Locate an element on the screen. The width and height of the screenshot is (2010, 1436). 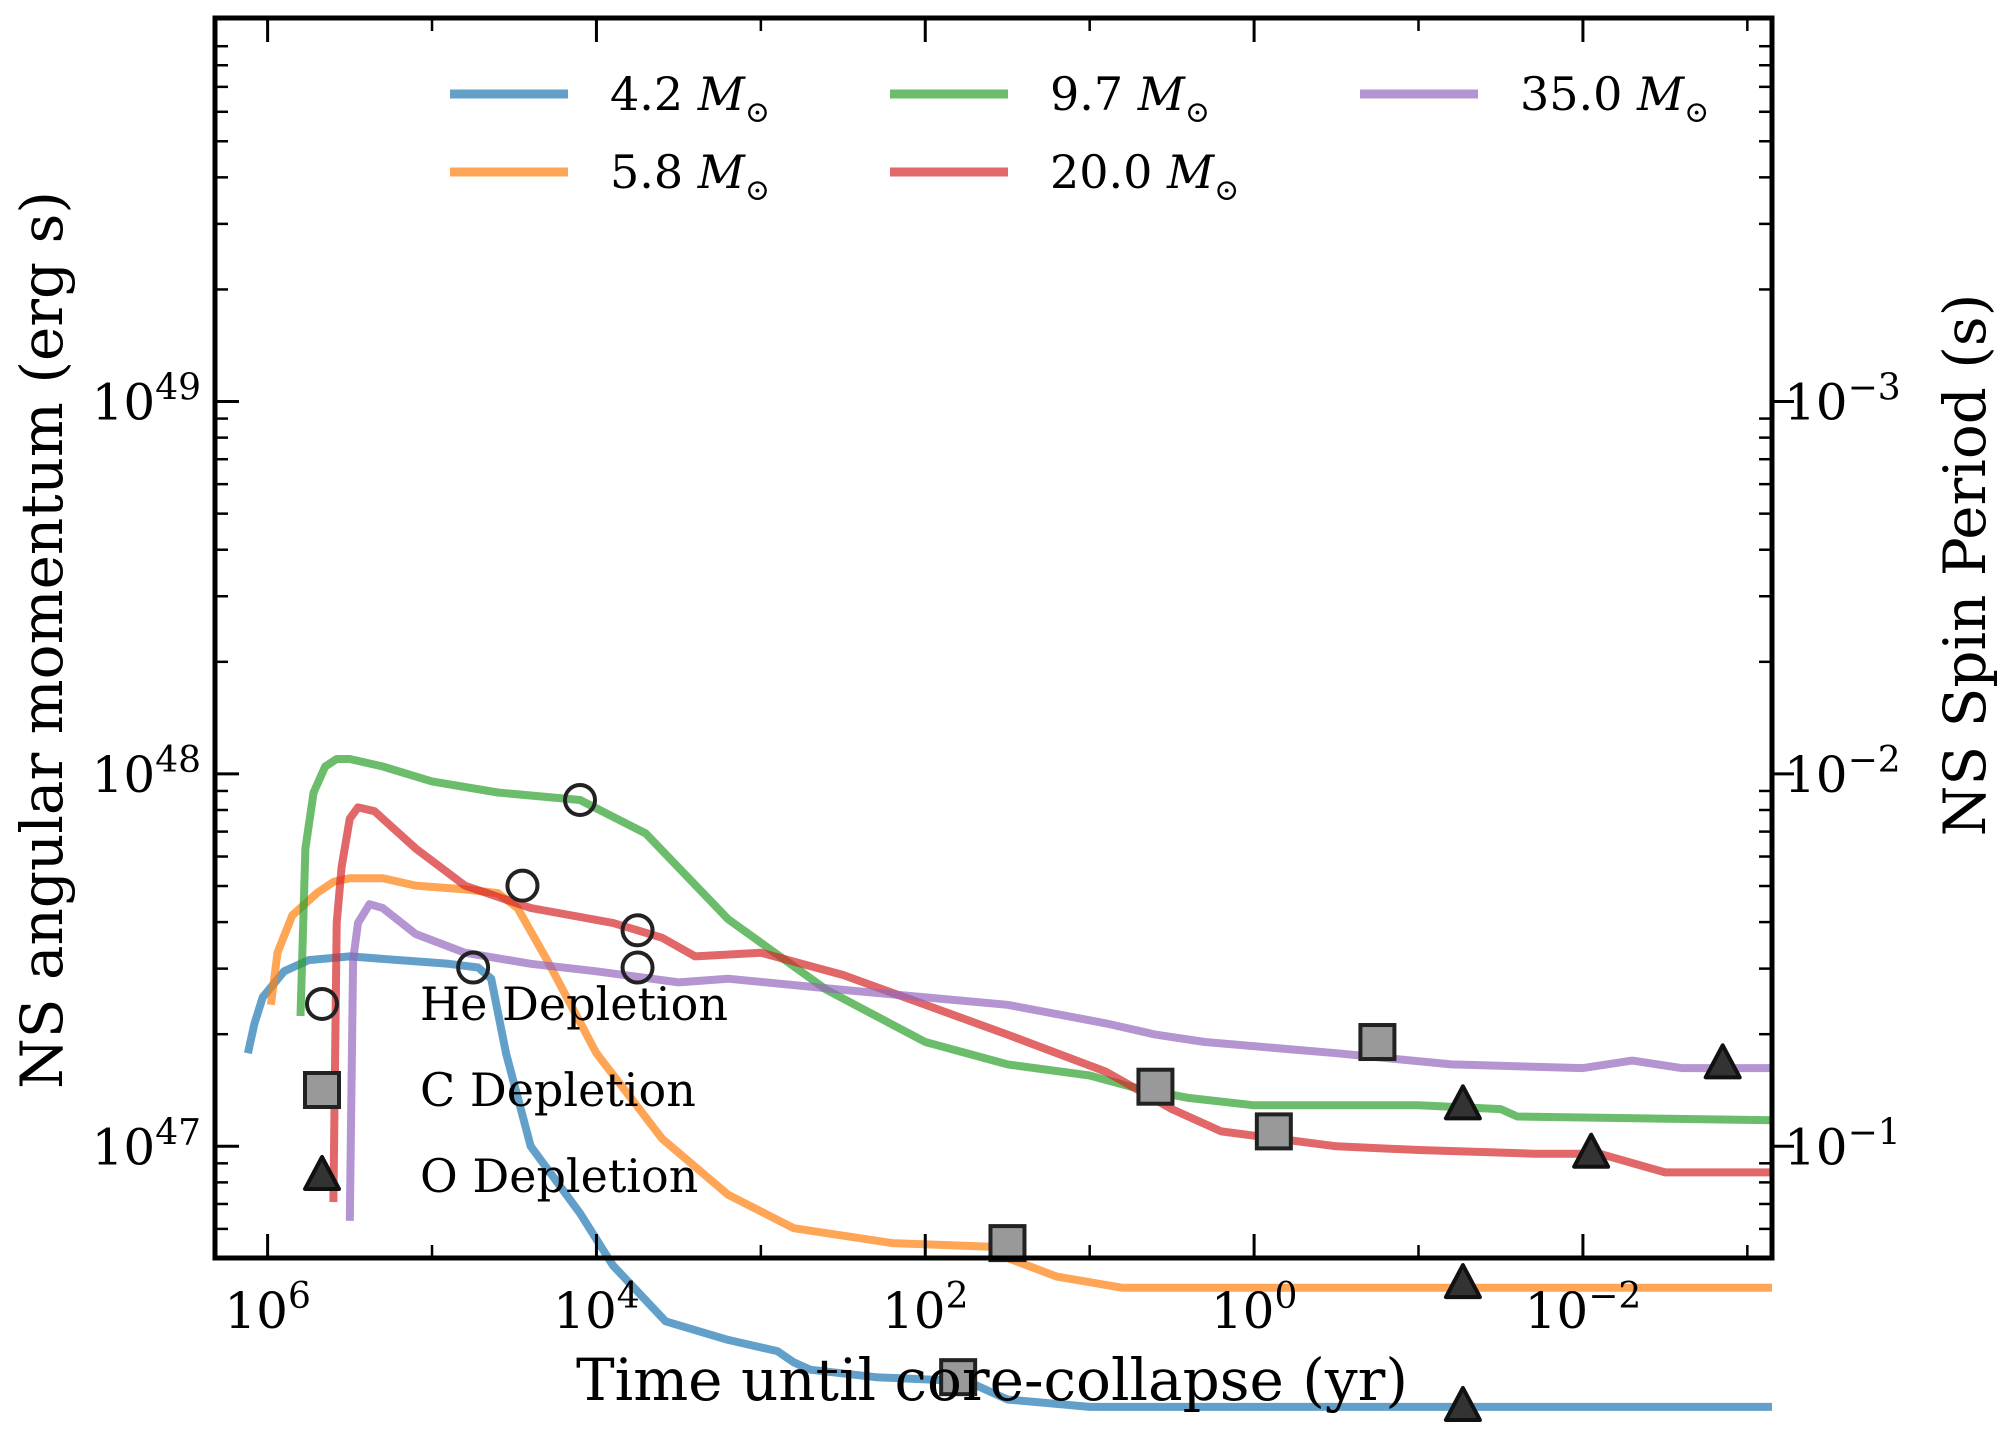
legend-layer: 4.2 M⊙ 9.7 M⊙ 35.0 M⊙ 5.8 M⊙ 20.0 M⊙ is located at coordinates (1079, 137).